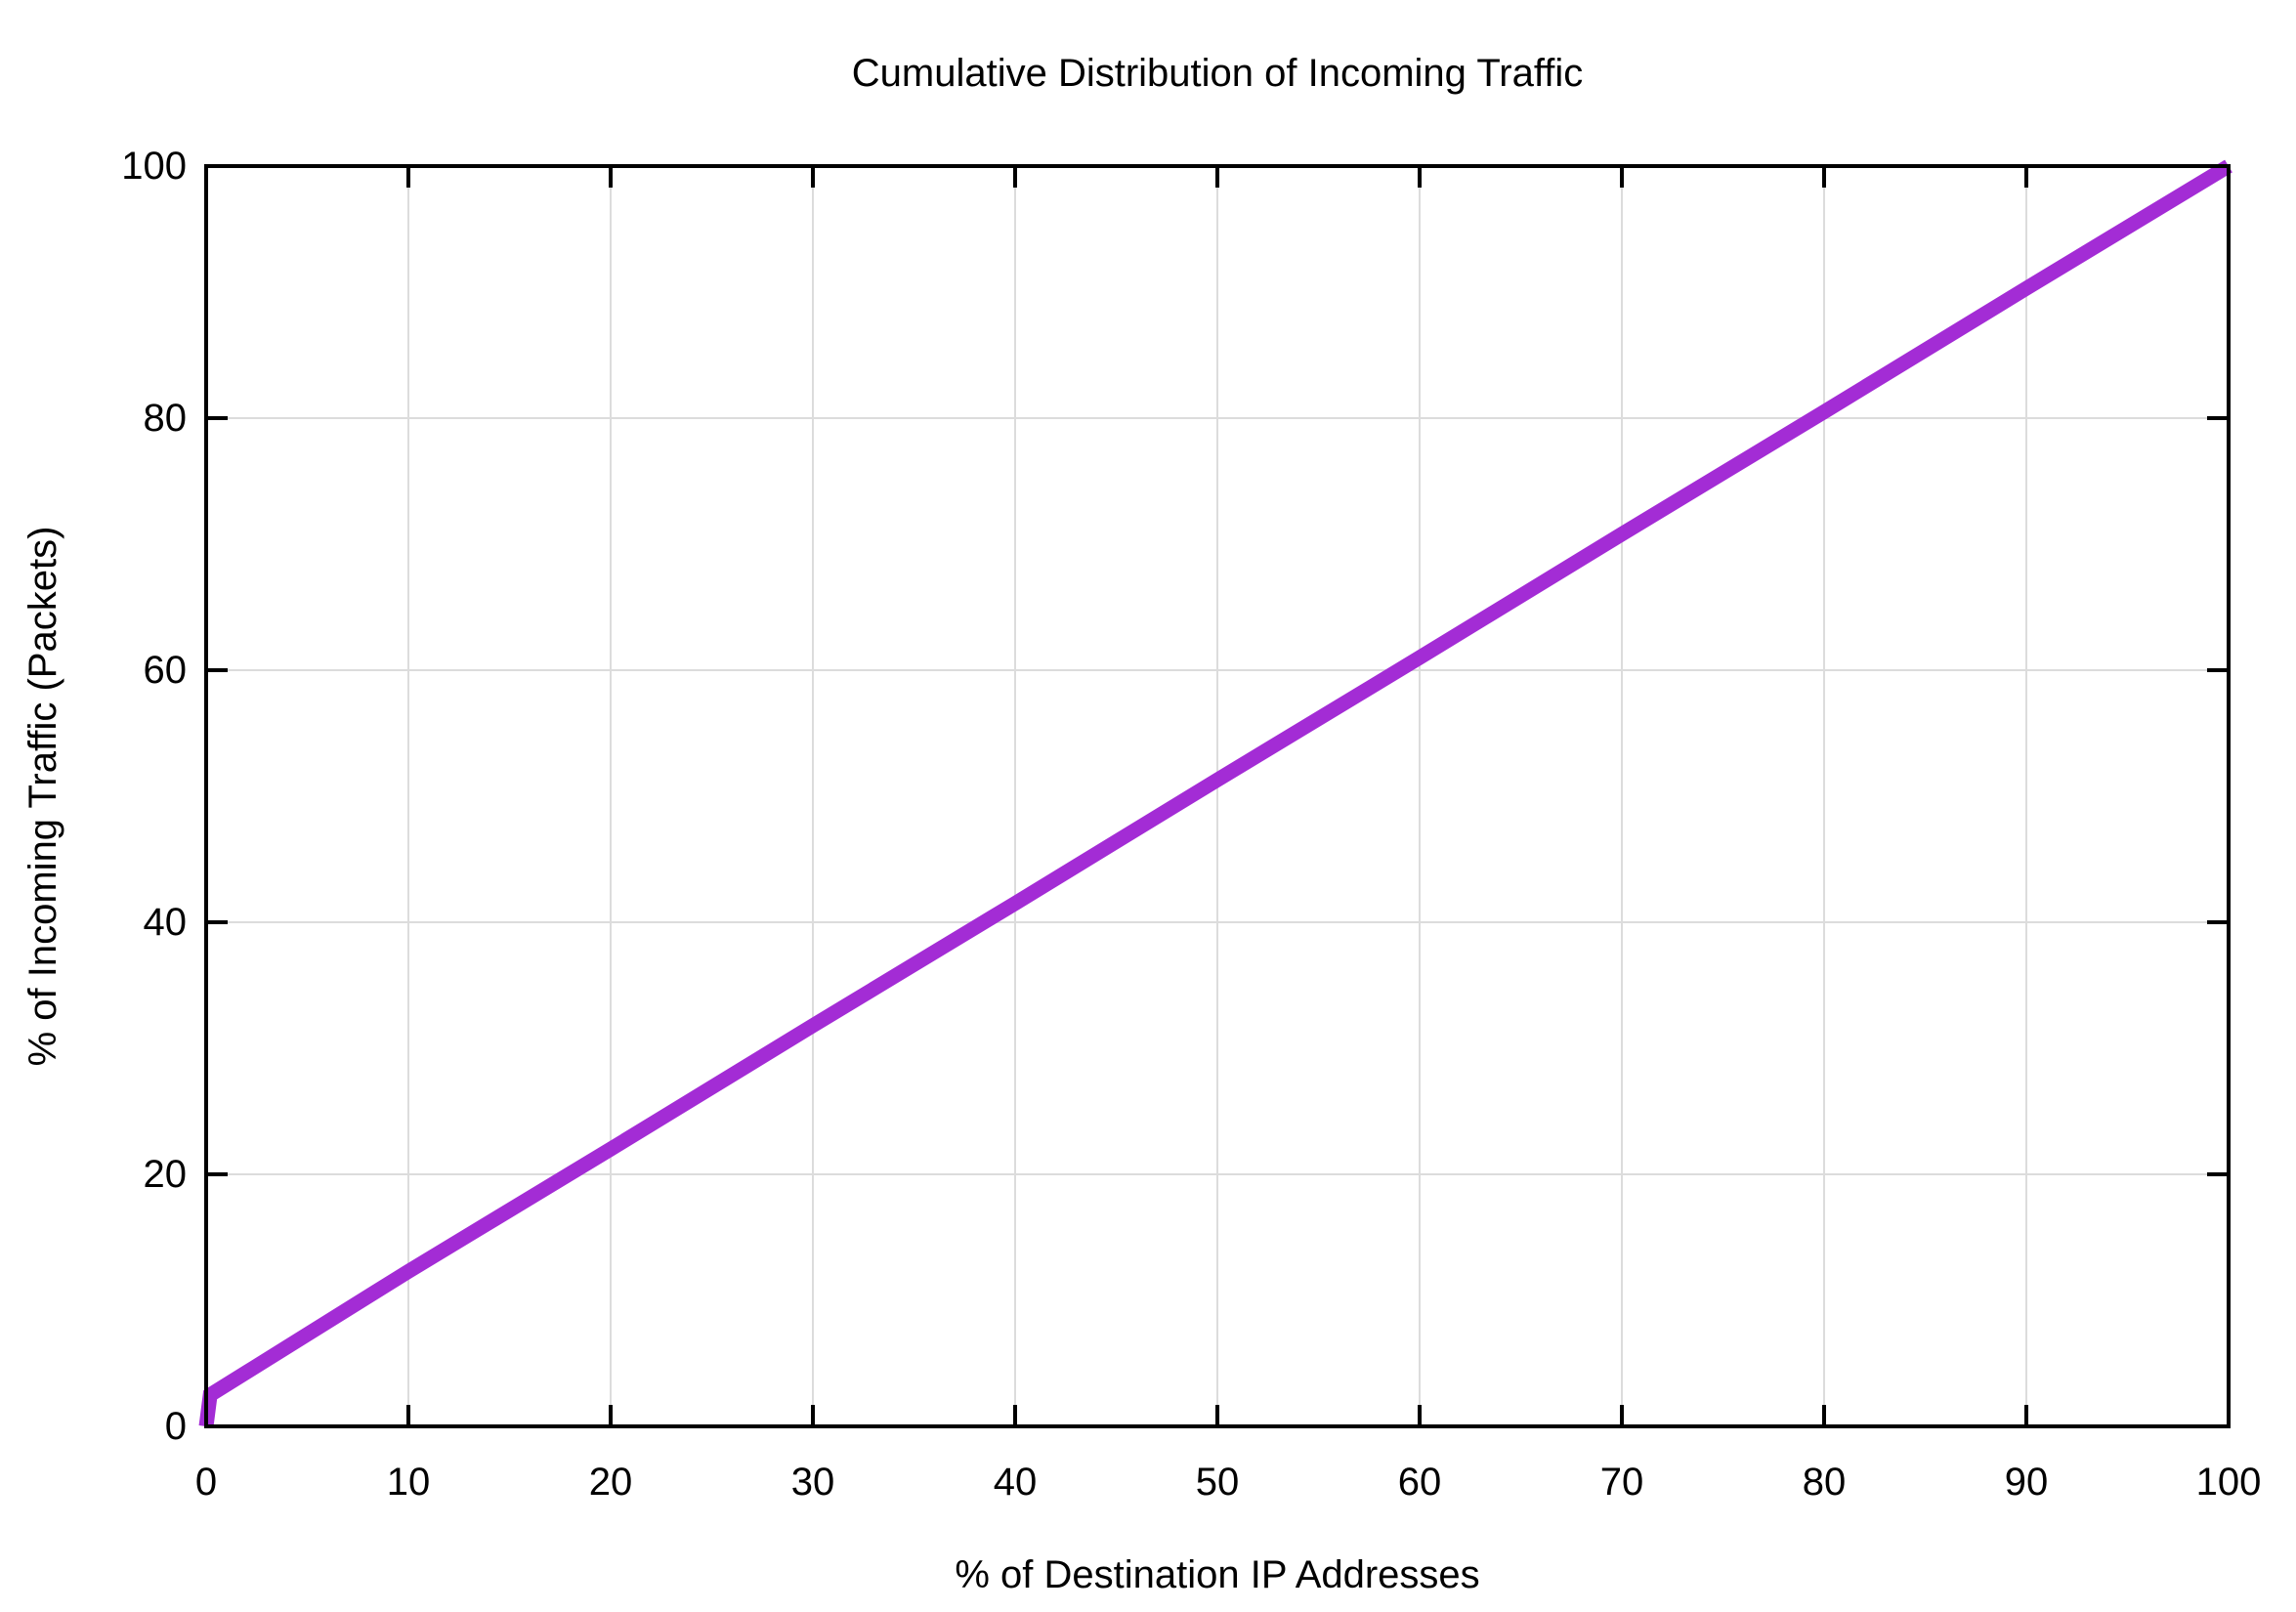  I want to click on x-tick-label: 80, so click(1825, 1482).